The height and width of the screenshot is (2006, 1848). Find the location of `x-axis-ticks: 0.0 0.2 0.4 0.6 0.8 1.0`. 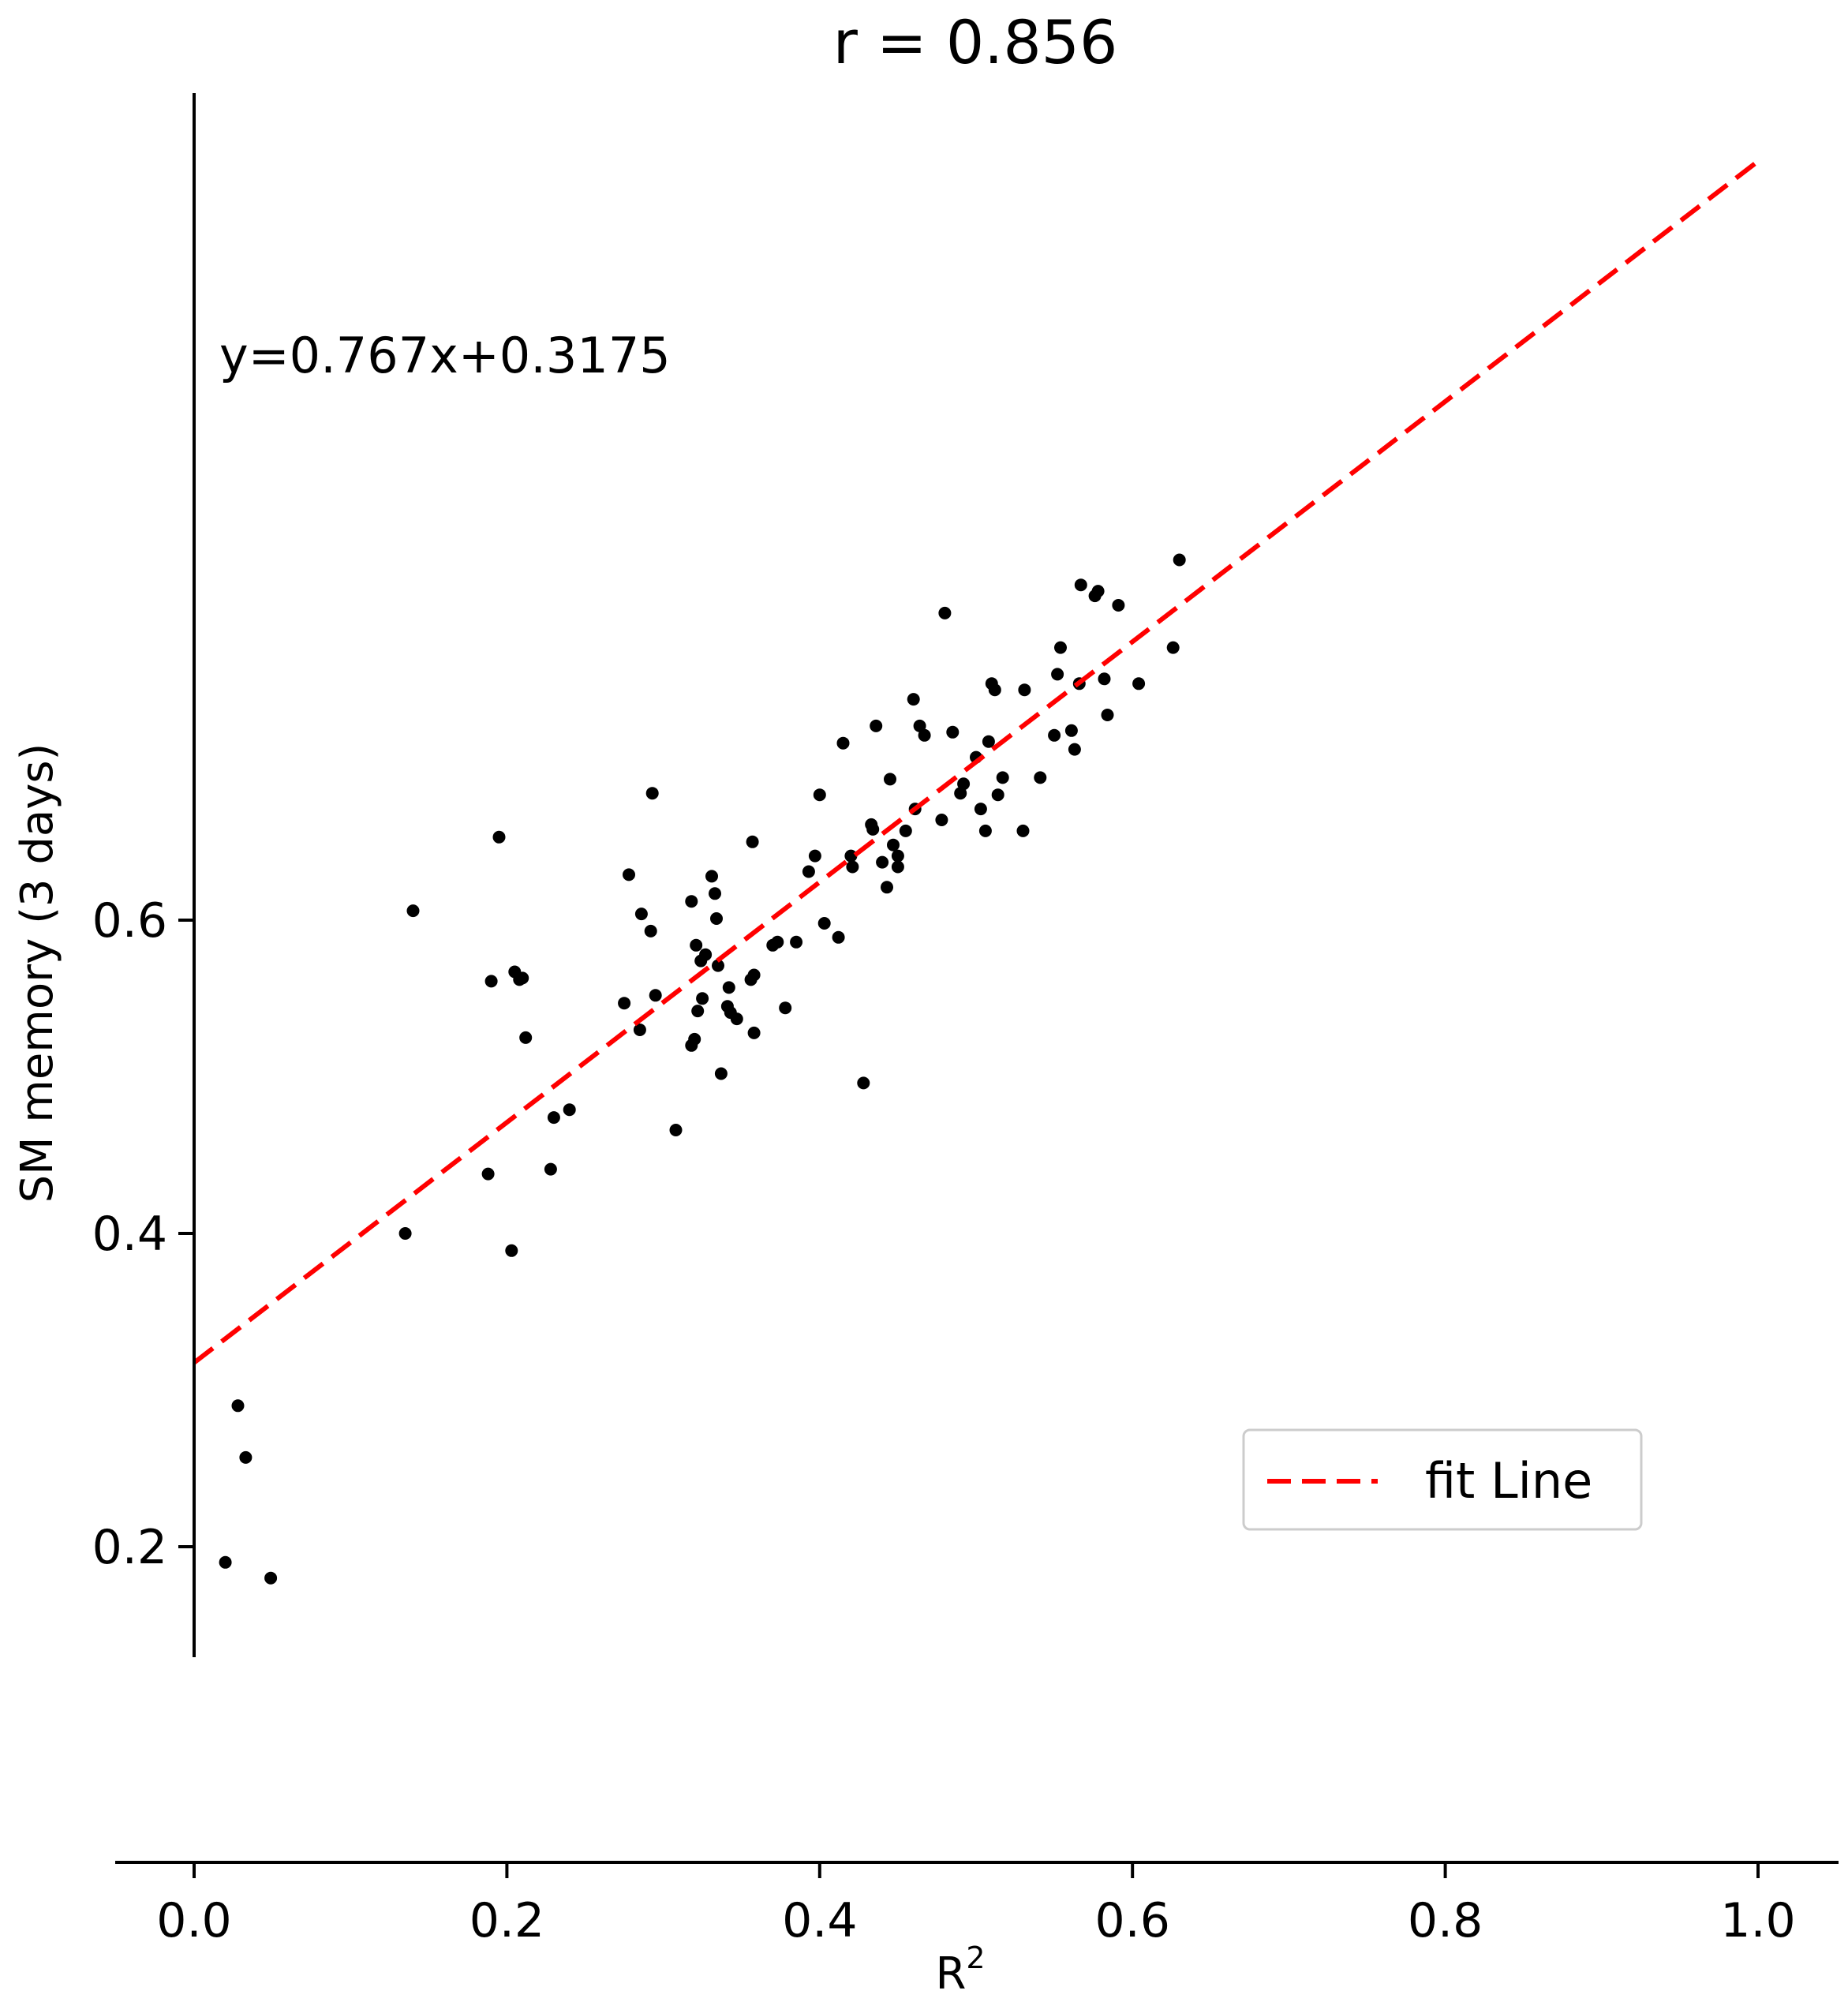

x-axis-ticks: 0.0 0.2 0.4 0.6 0.8 1.0 is located at coordinates (976, 1905).